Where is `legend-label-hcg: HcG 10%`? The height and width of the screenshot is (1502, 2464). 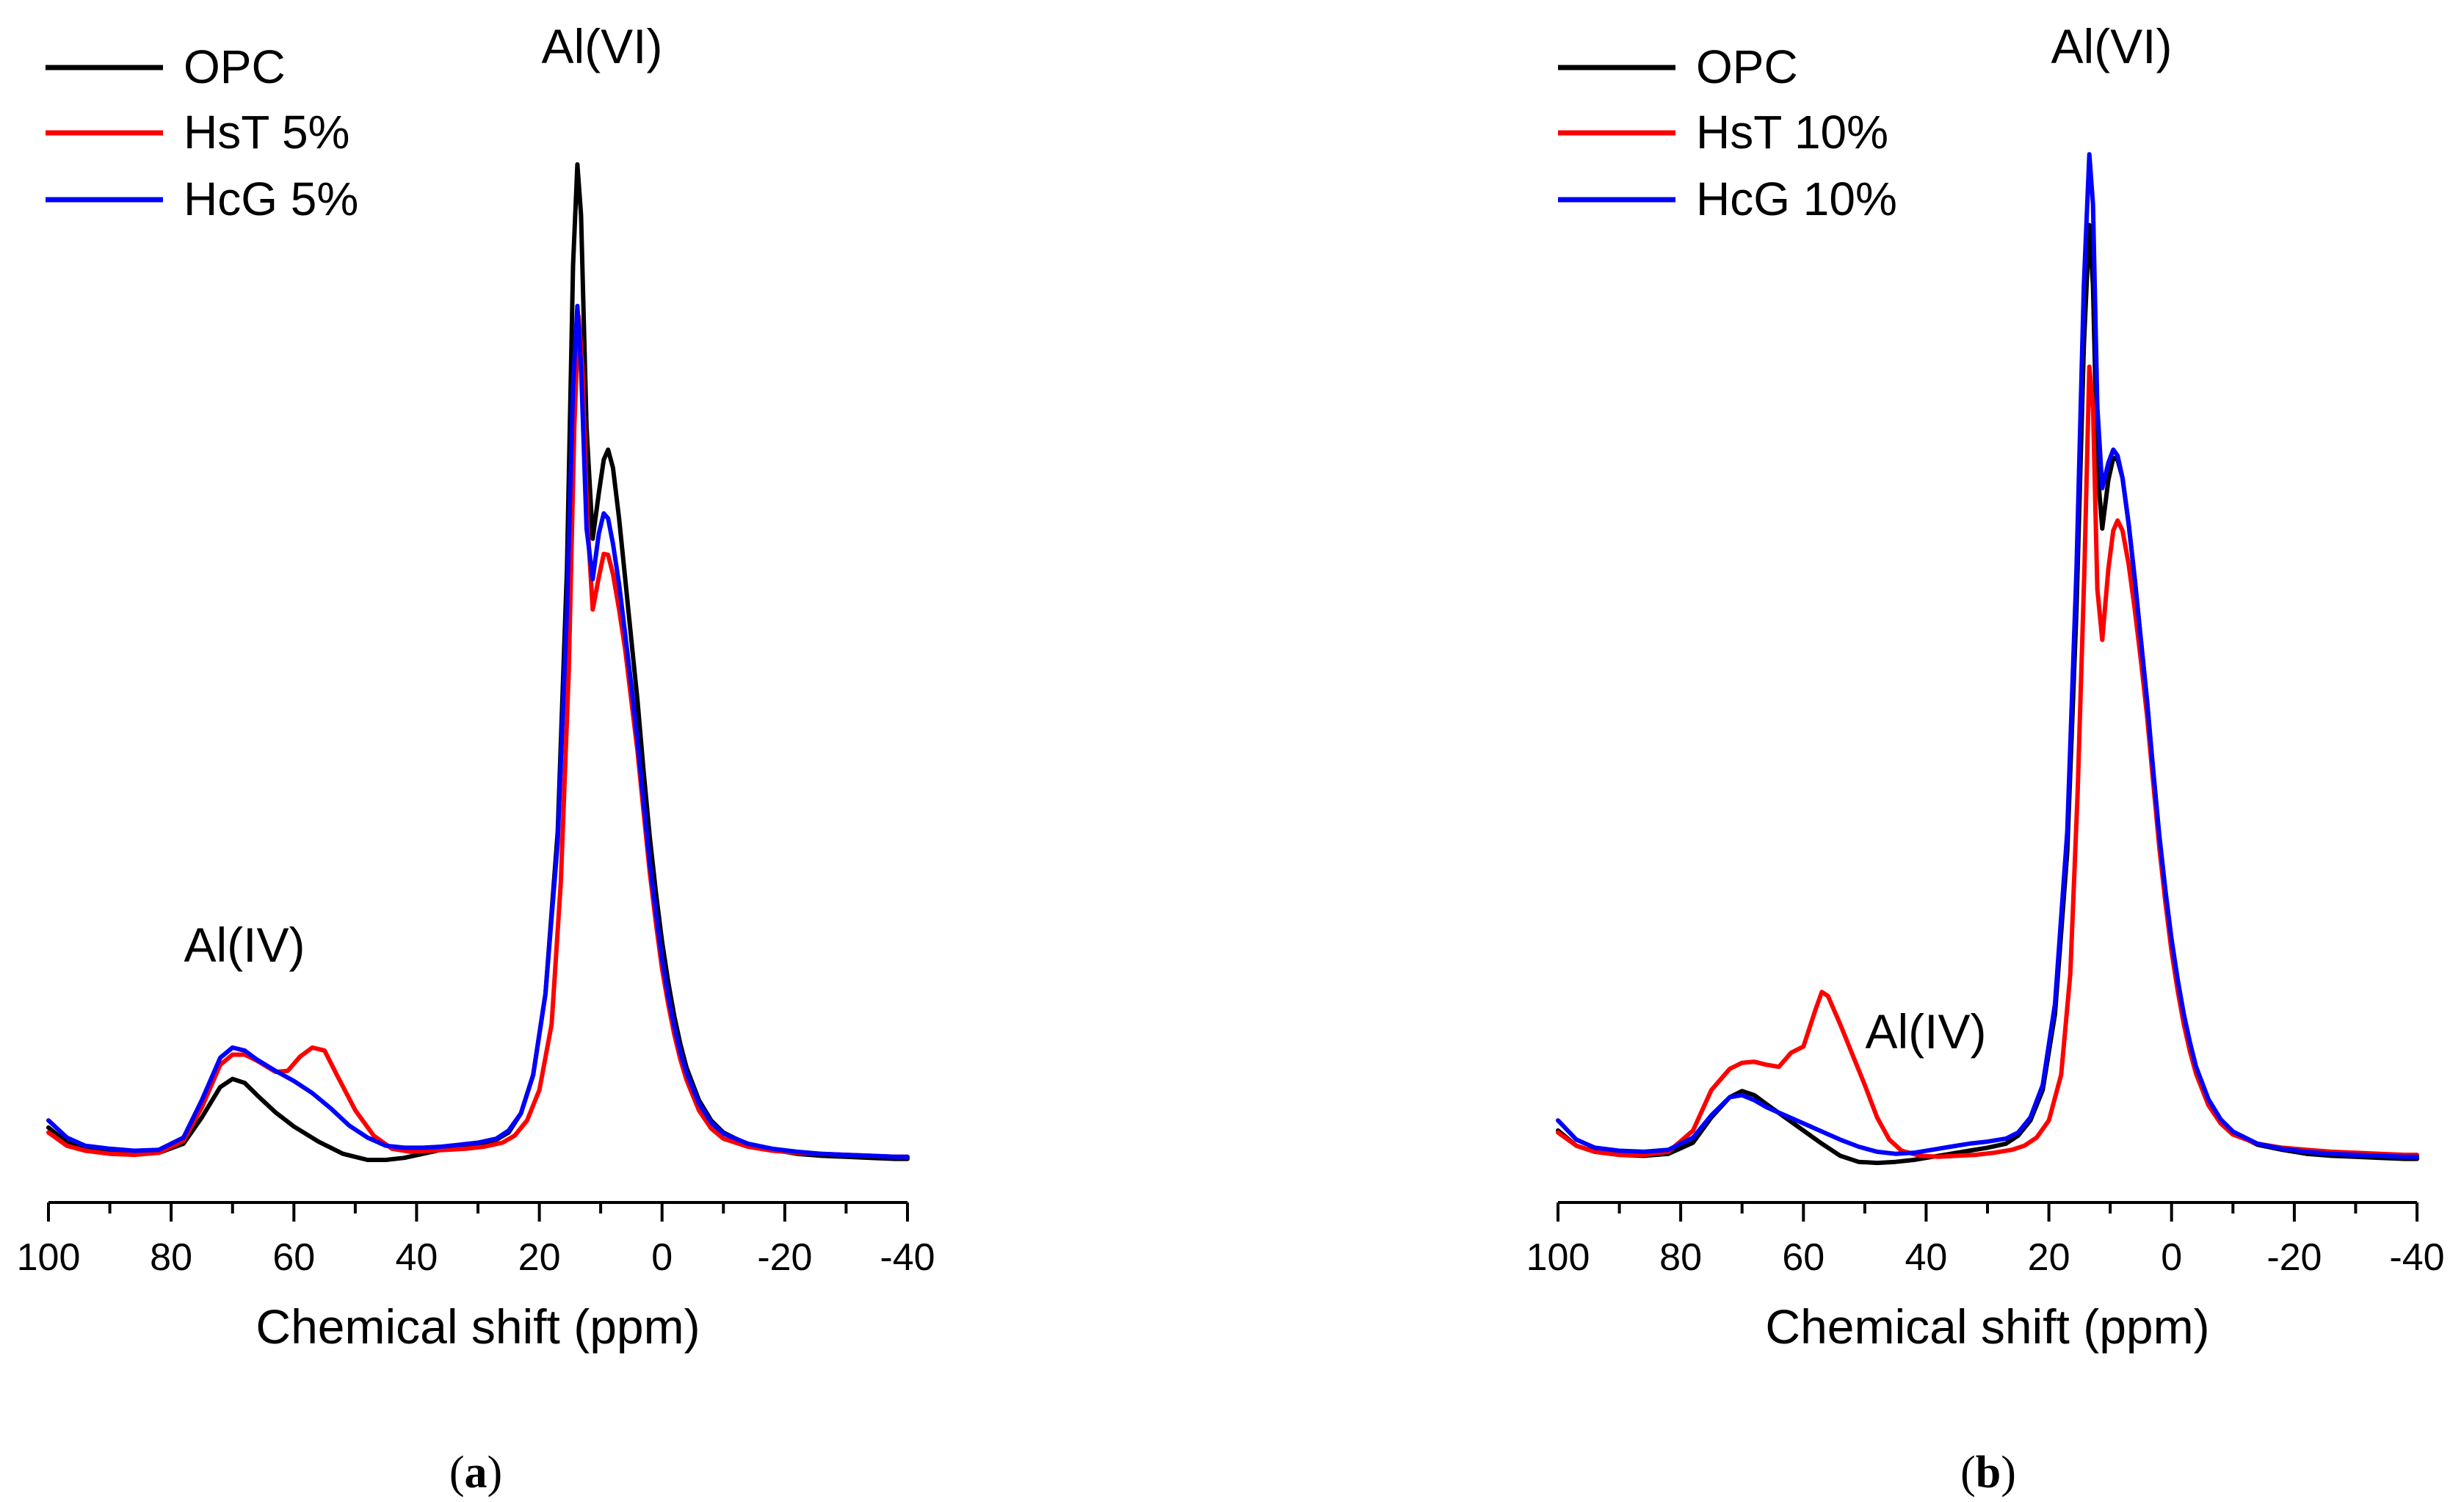
legend-label-hcg: HcG 10% is located at coordinates (1796, 199).